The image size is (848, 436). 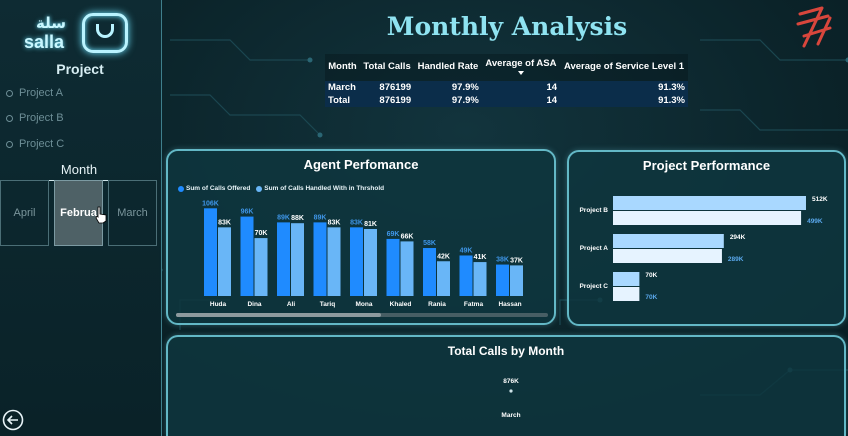 I want to click on hand-cursor-icon, so click(x=101, y=215).